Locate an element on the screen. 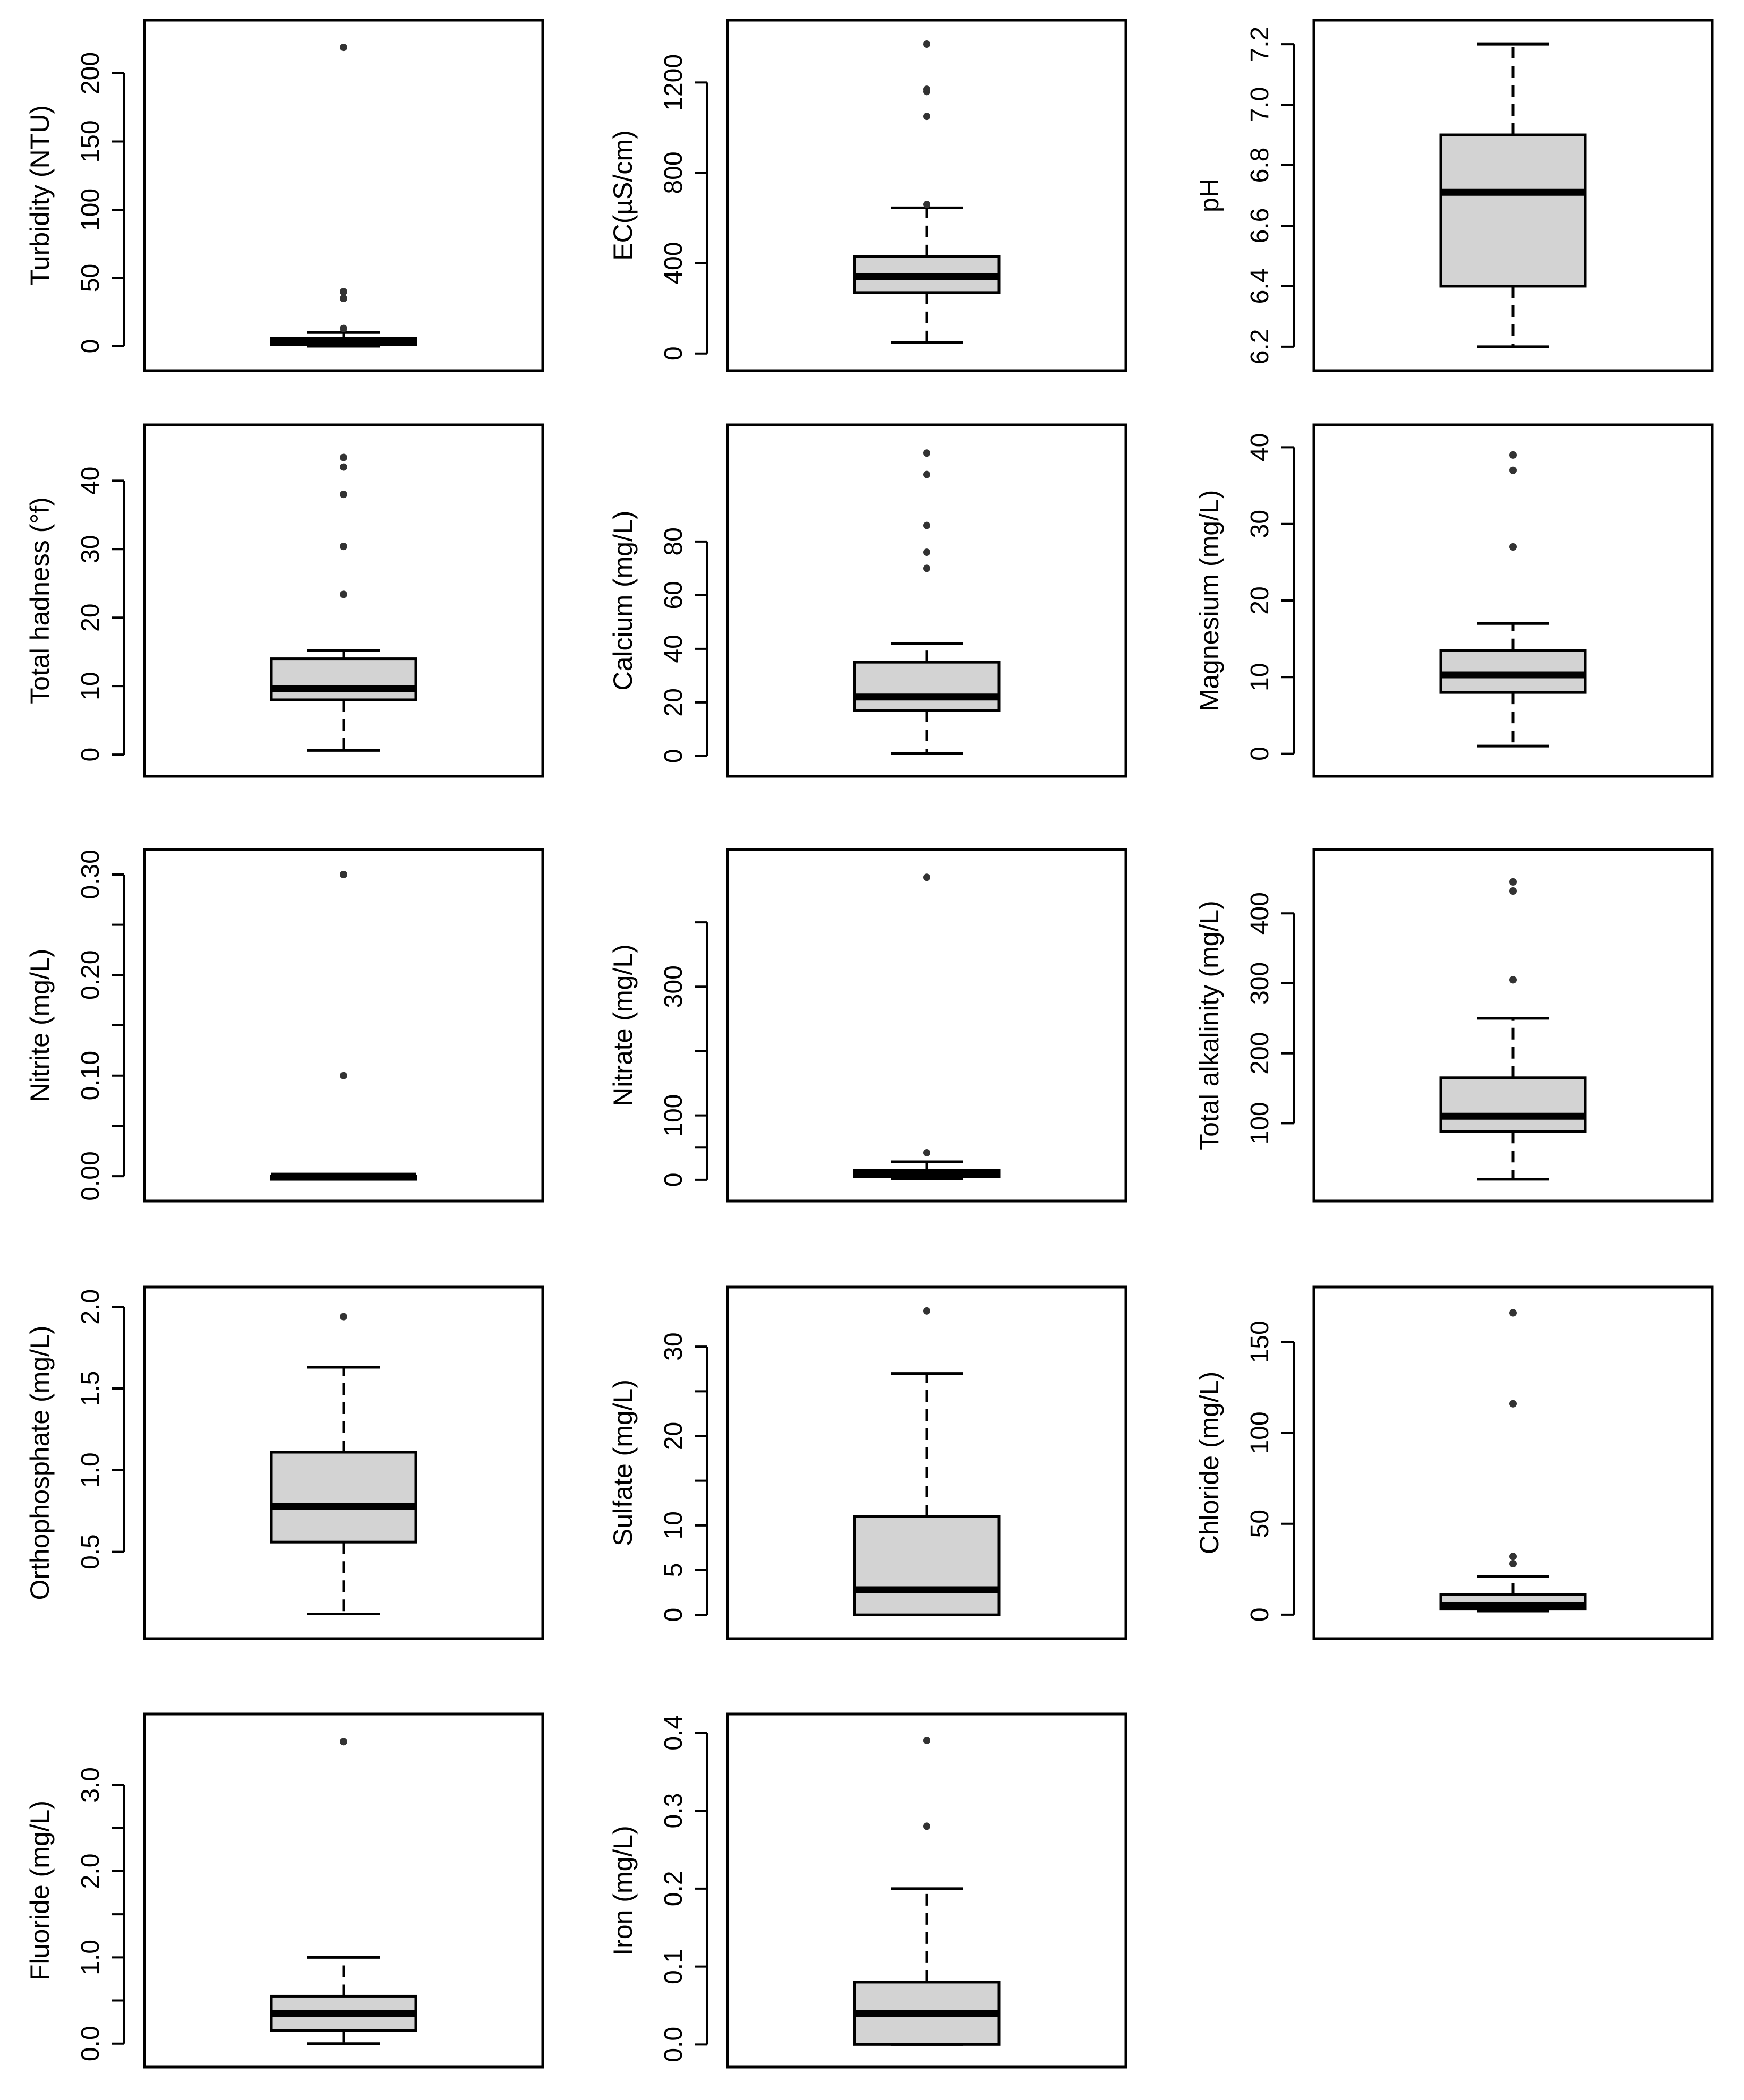 The height and width of the screenshot is (2100, 1744). y-tick-label: 0.10 is located at coordinates (90, 1075).